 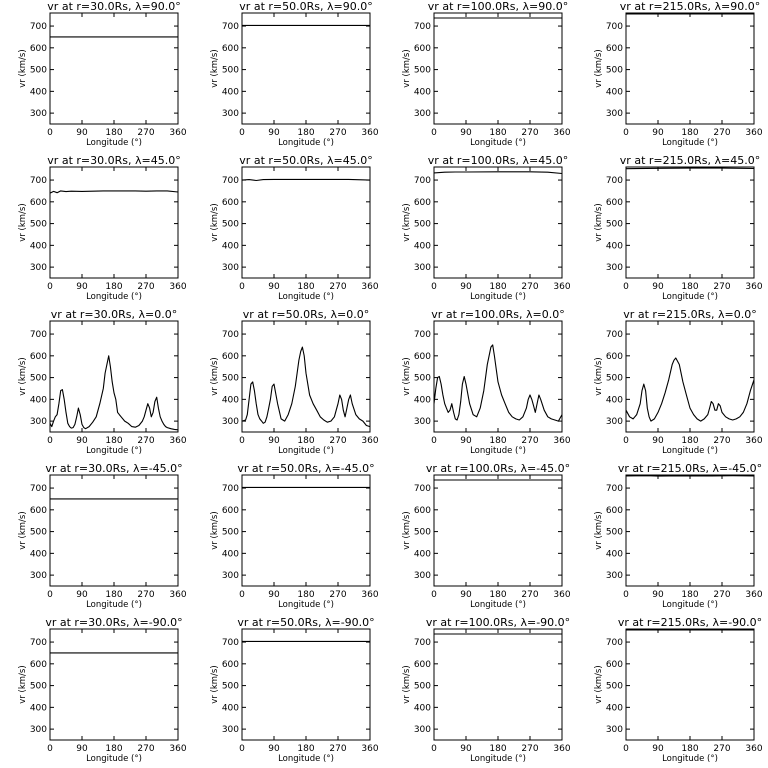 What do you see at coordinates (497, 314) in the screenshot?
I see `panel-title: vr at r=100.0Rs, λ=0.0°` at bounding box center [497, 314].